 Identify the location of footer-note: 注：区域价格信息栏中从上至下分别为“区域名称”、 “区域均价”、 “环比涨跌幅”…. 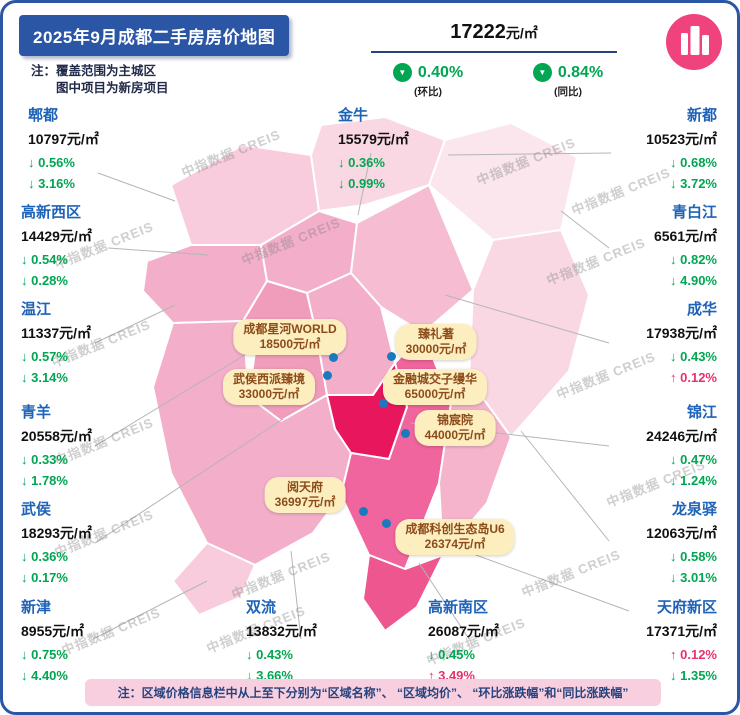
(373, 692).